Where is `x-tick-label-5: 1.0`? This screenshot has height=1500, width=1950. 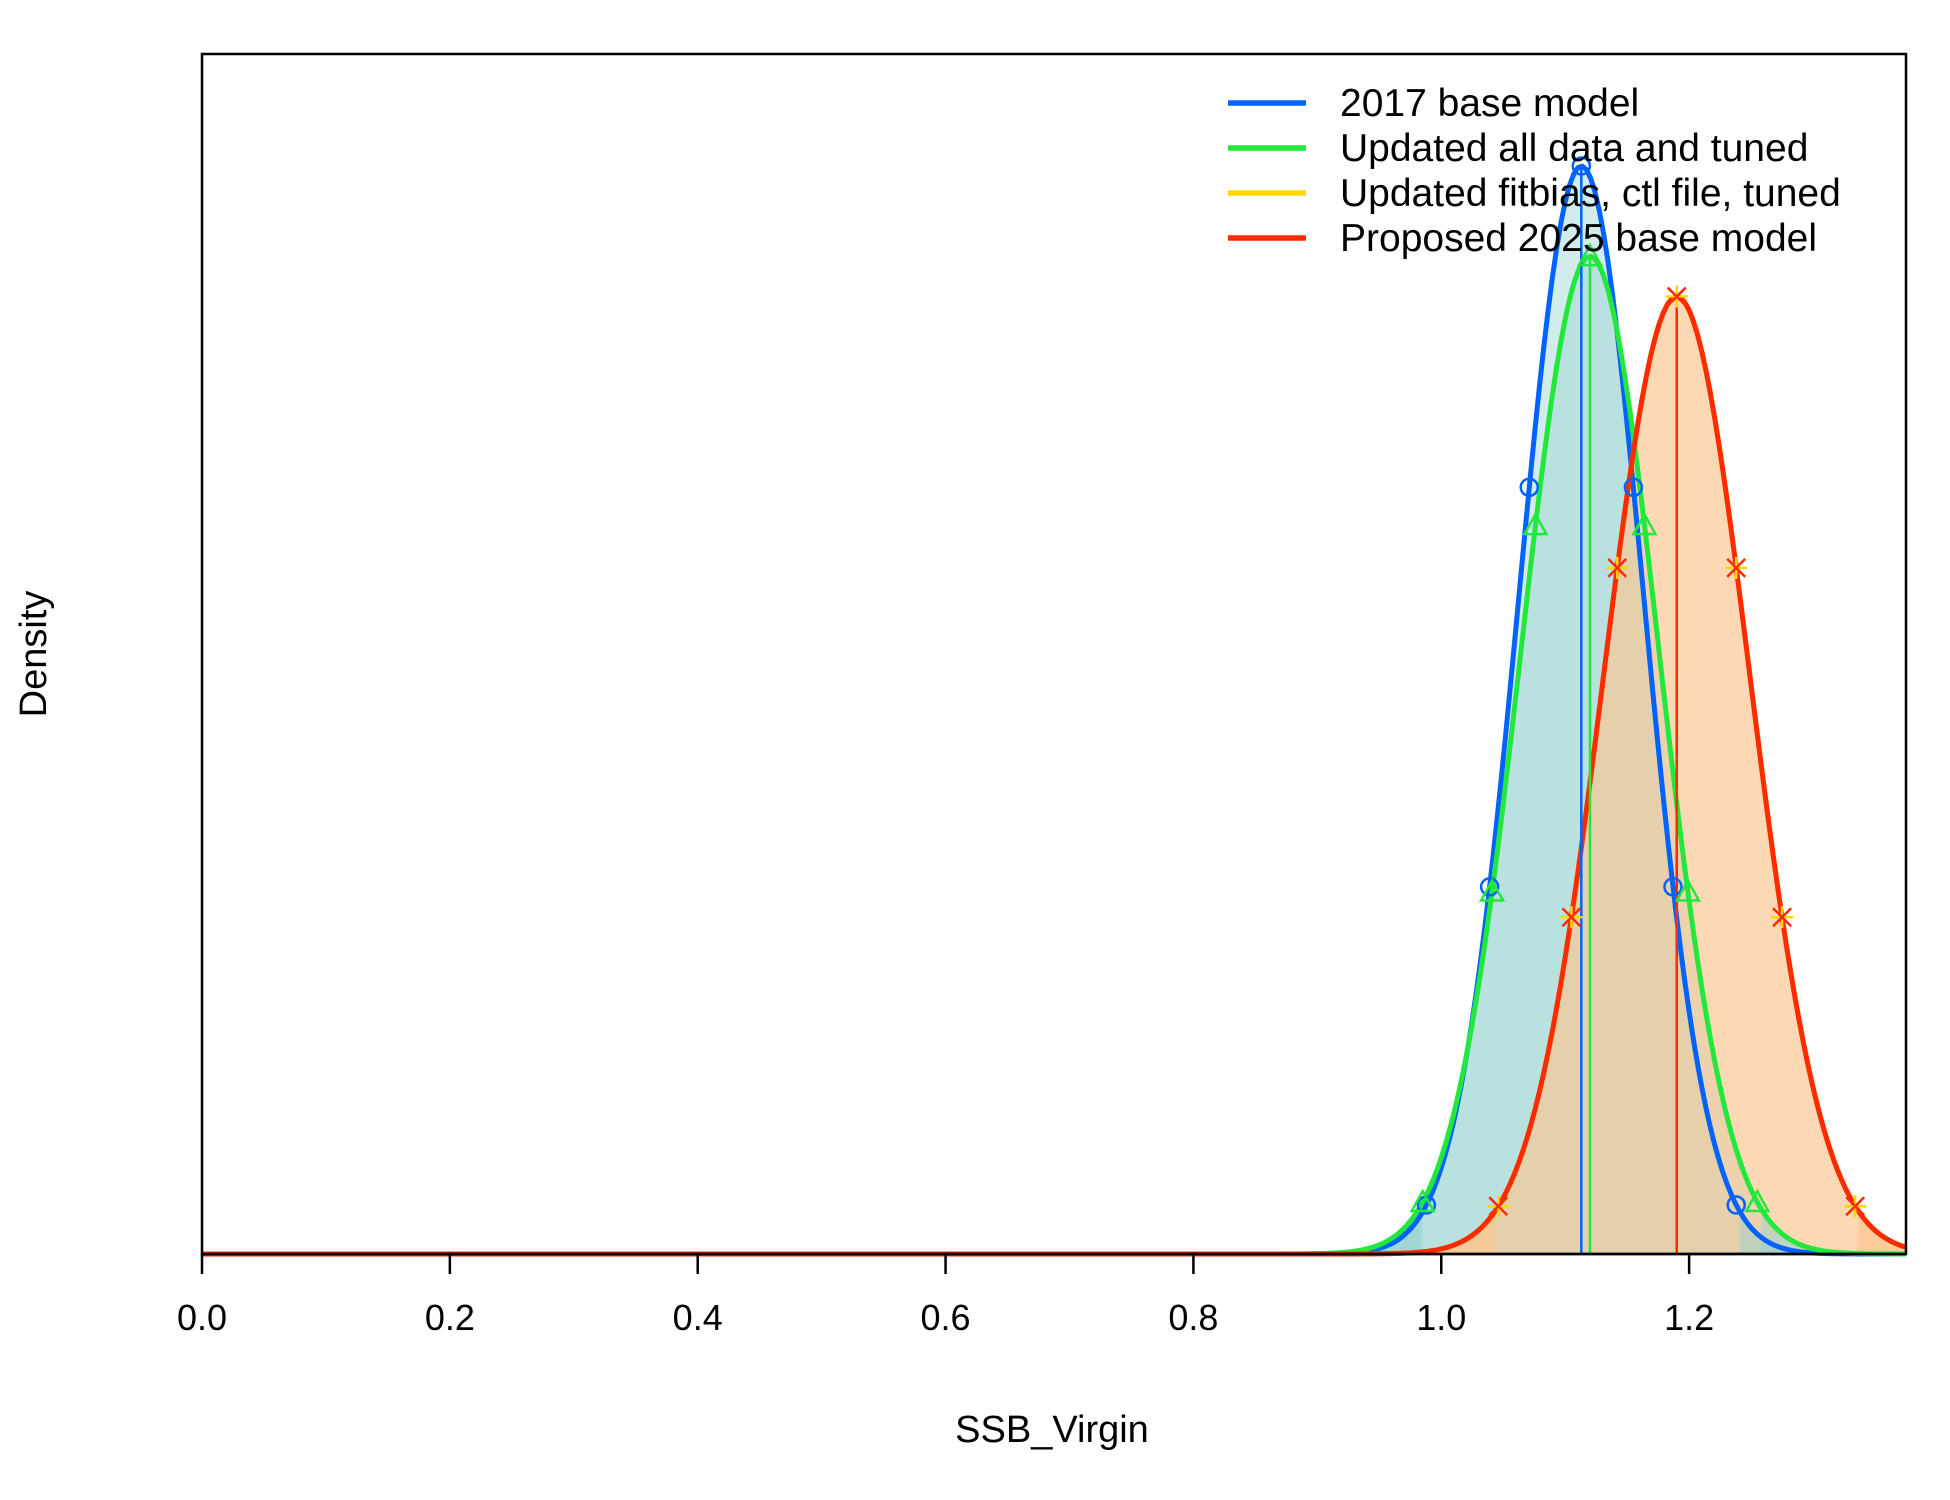
x-tick-label-5: 1.0 is located at coordinates (1441, 1317).